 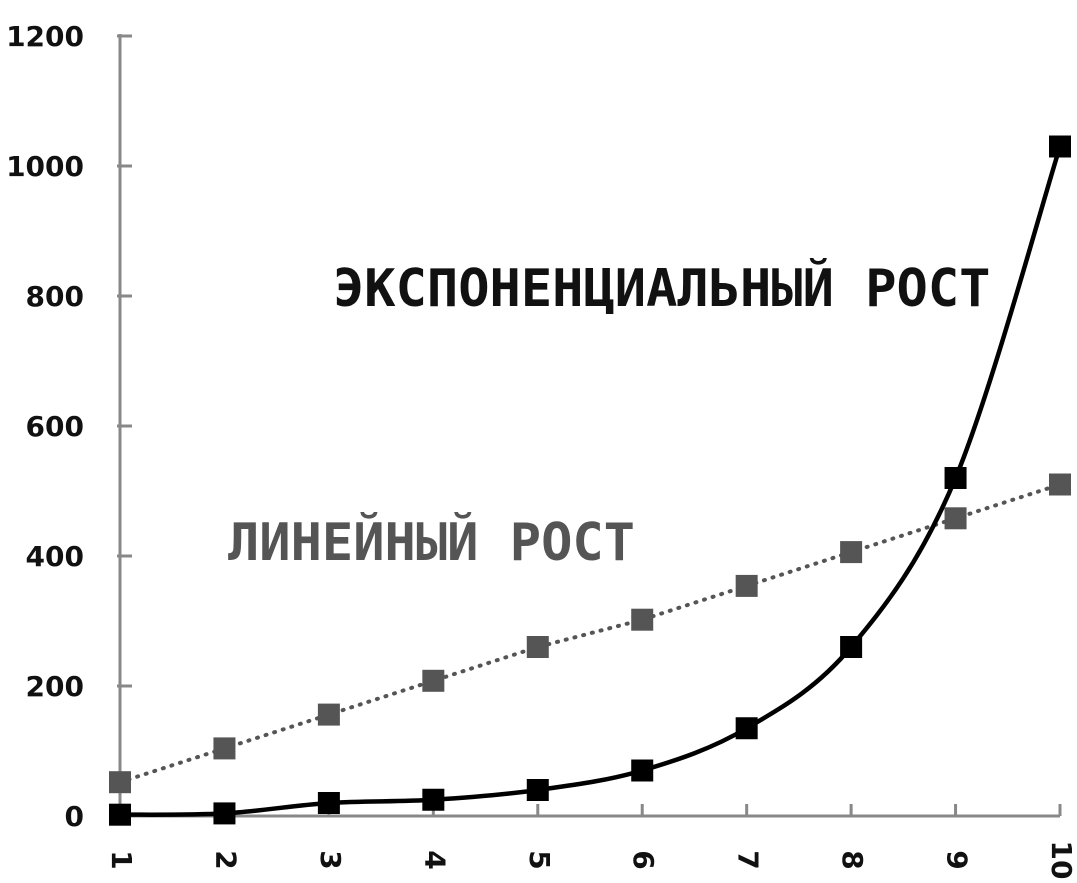 I want to click on x-tick-label: 4, so click(x=434, y=859).